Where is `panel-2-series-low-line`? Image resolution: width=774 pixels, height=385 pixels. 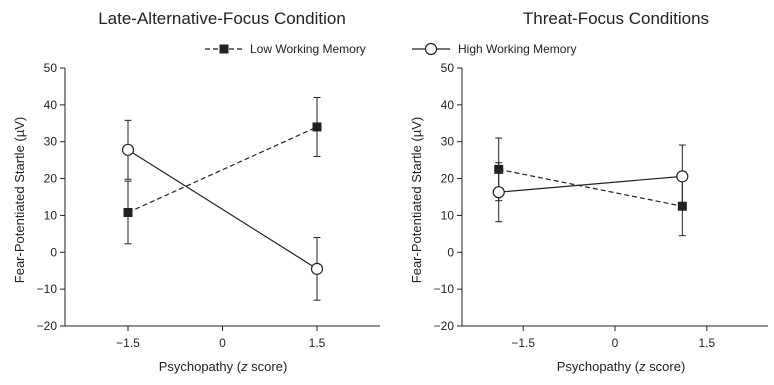 panel-2-series-low-line is located at coordinates (590, 187).